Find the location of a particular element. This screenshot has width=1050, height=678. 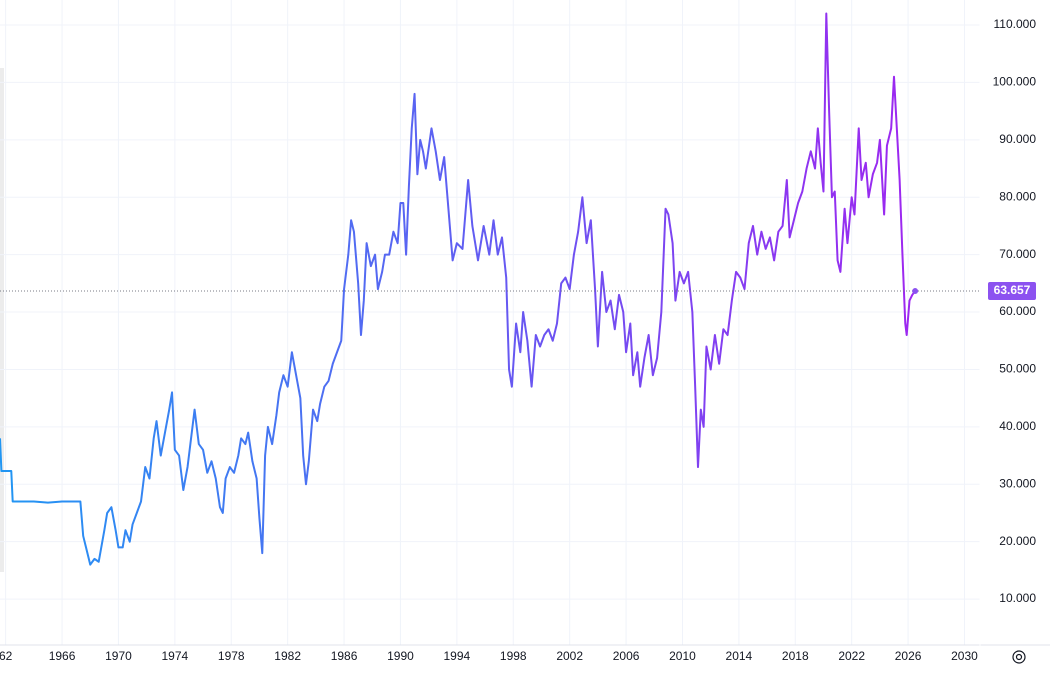

gear-inner is located at coordinates (1019, 657).